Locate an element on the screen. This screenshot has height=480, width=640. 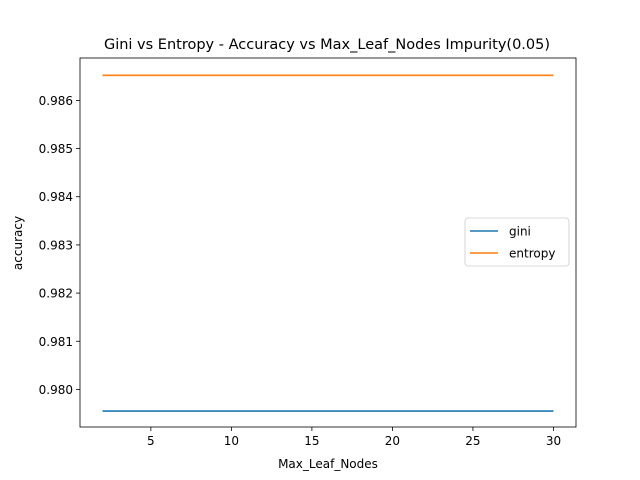
y-axis-title: accuracy is located at coordinates (18, 243).